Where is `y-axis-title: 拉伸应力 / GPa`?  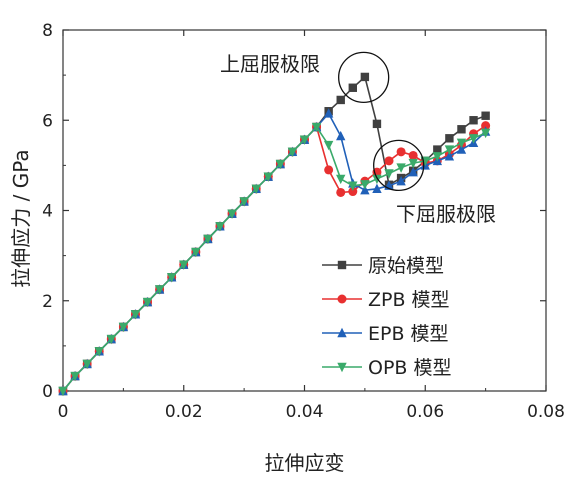
y-axis-title: 拉伸应力 / GPa is located at coordinates (21, 218).